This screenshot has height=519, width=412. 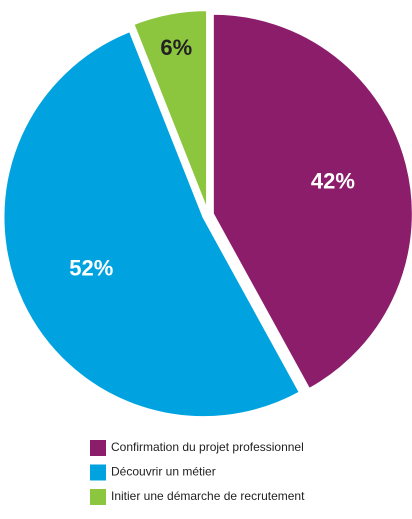 What do you see at coordinates (207, 447) in the screenshot?
I see `legend-label: Confirmation du projet professionnel` at bounding box center [207, 447].